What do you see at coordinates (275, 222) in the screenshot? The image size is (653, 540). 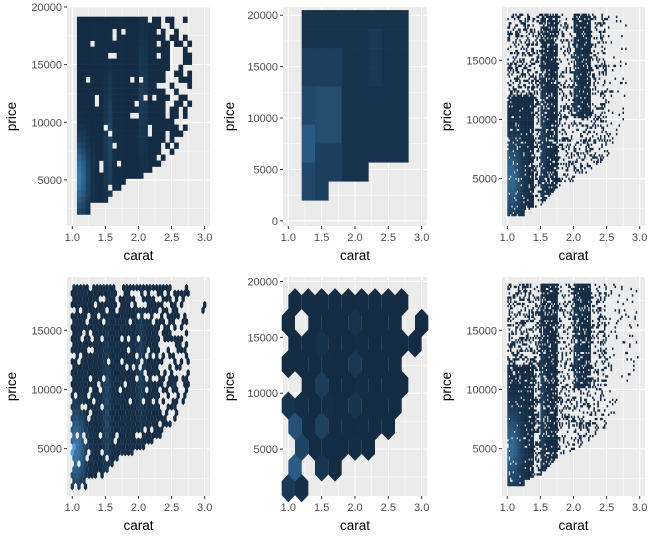 I see `y-tick-label: 0` at bounding box center [275, 222].